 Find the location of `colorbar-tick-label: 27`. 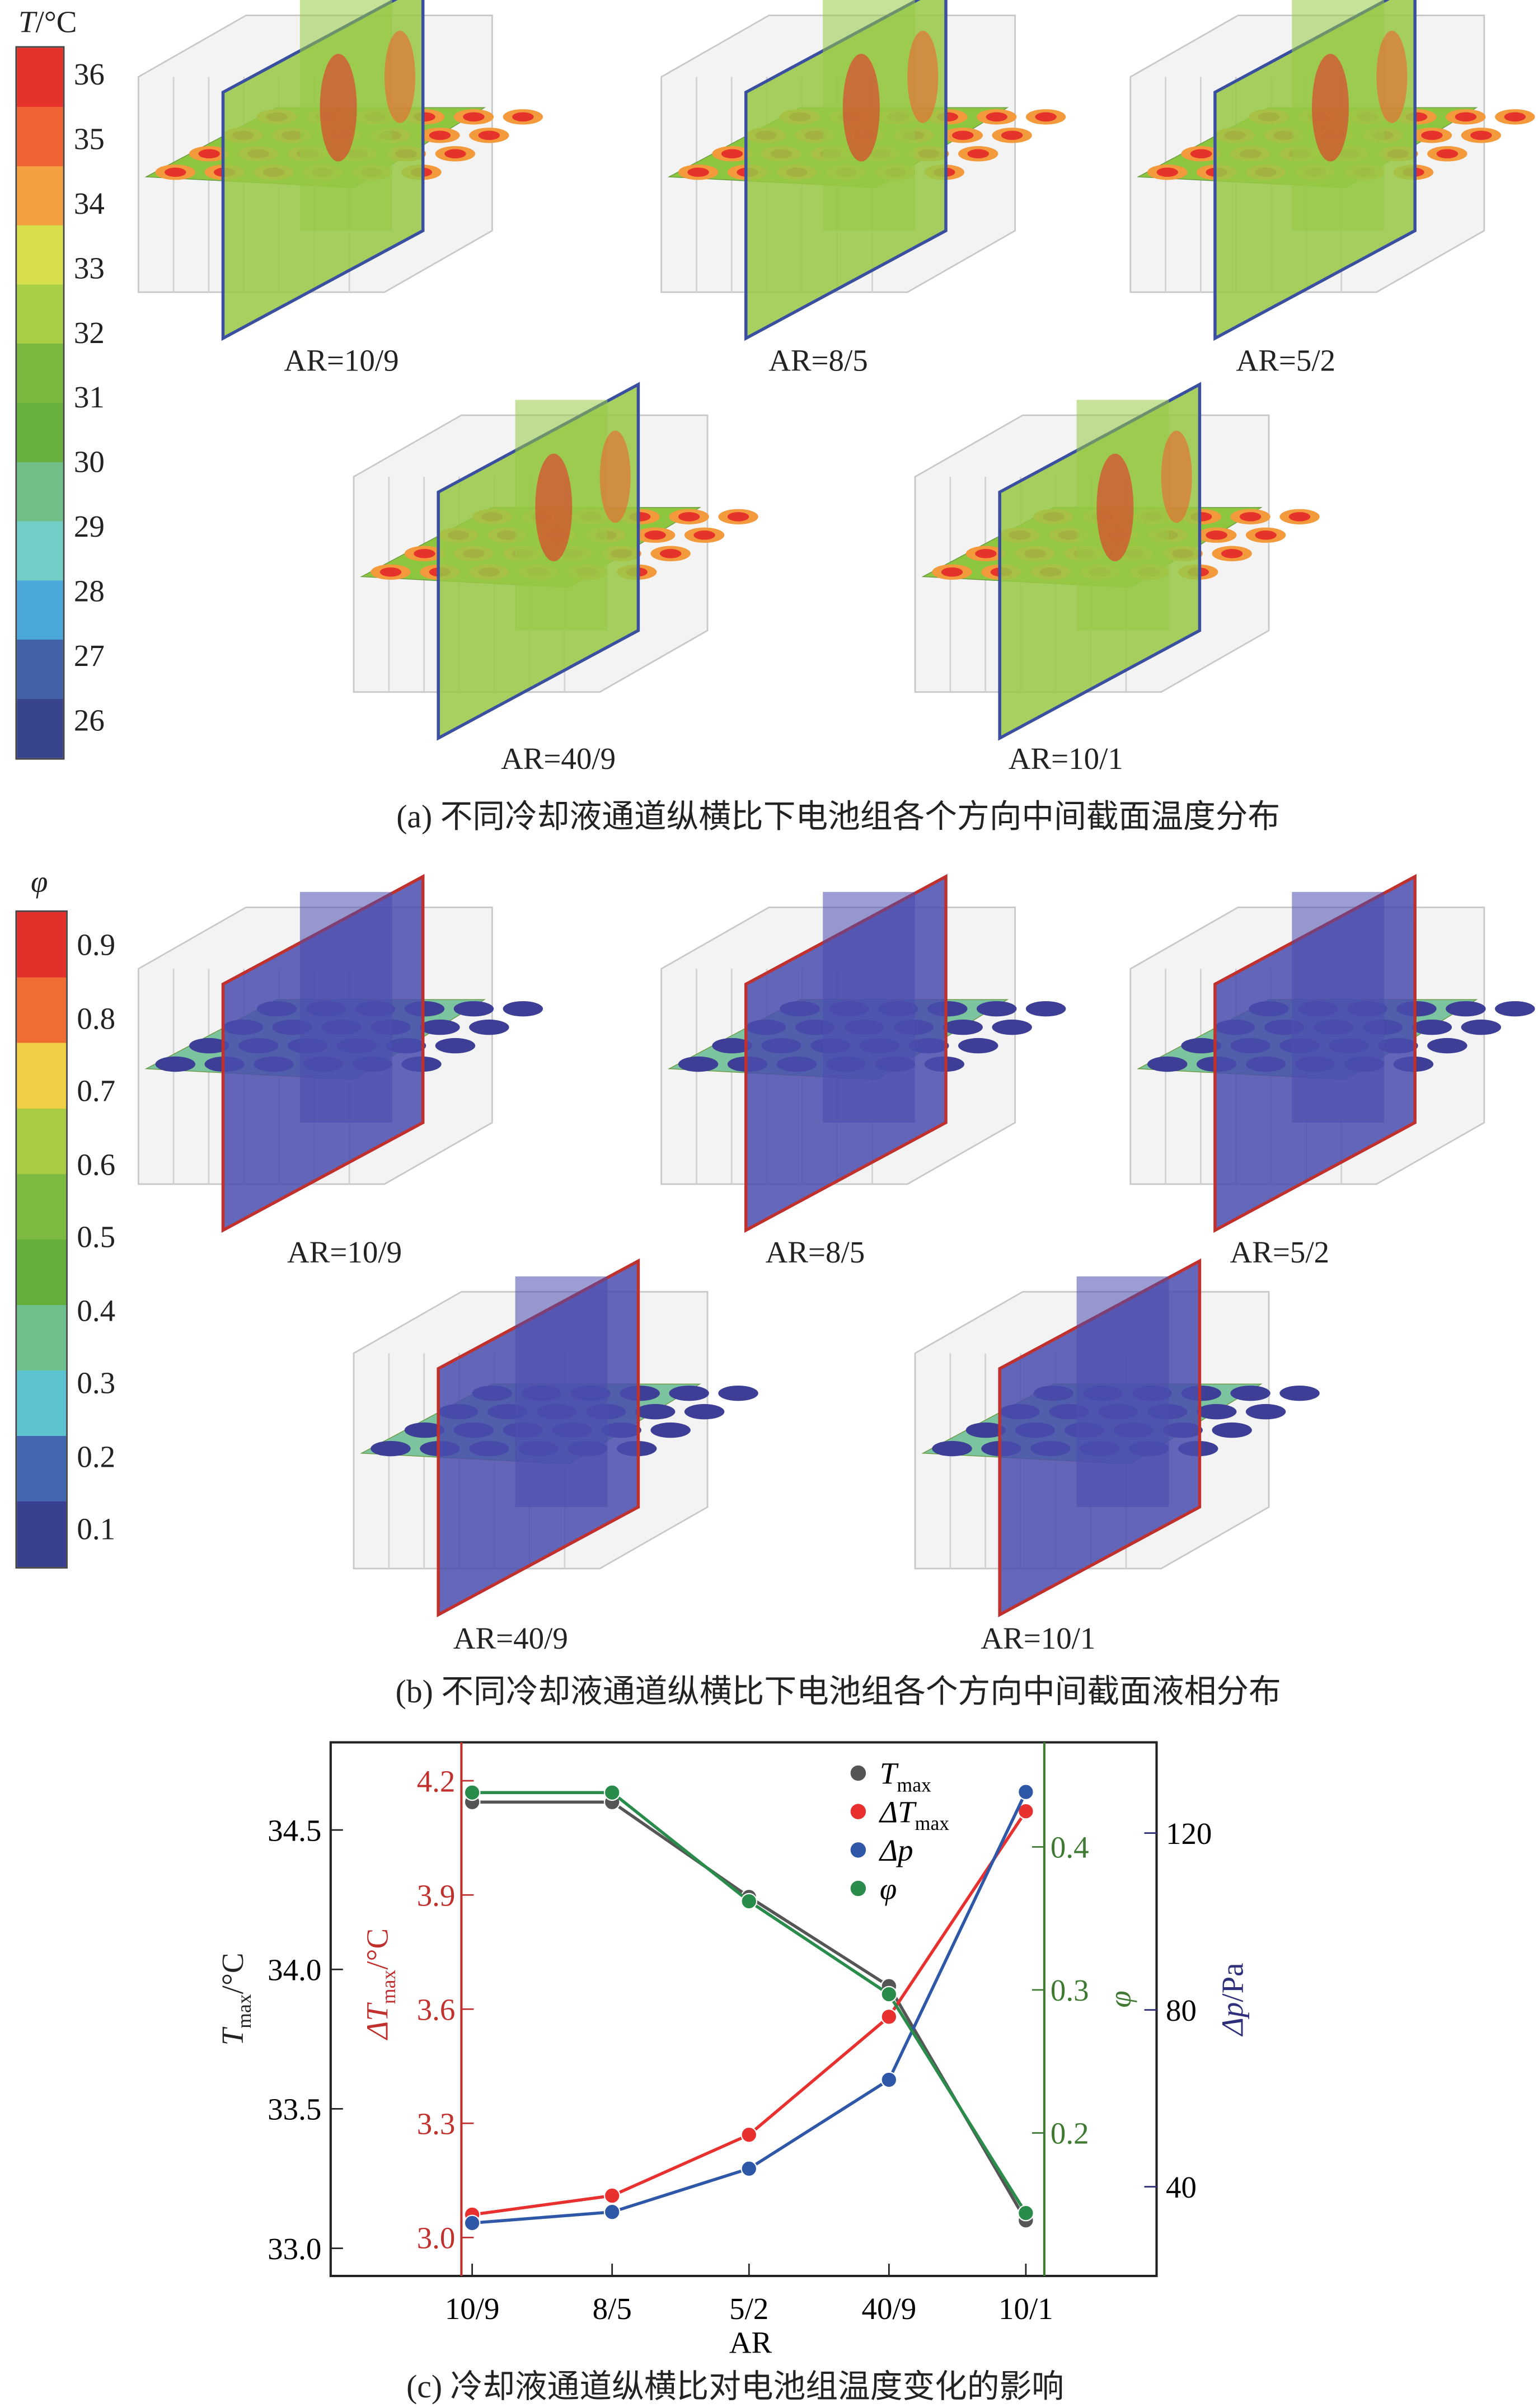

colorbar-tick-label: 27 is located at coordinates (89, 657).